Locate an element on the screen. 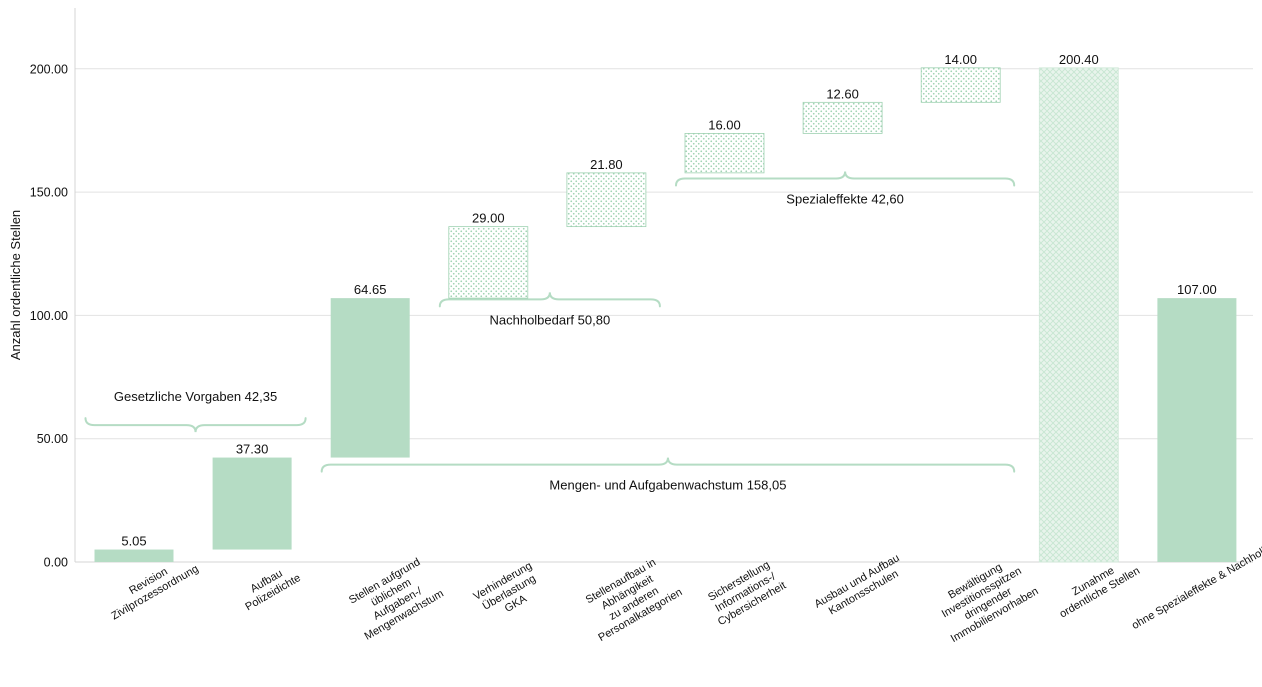  annotation-label: Nachholbedarf 50,80 is located at coordinates (549, 319).